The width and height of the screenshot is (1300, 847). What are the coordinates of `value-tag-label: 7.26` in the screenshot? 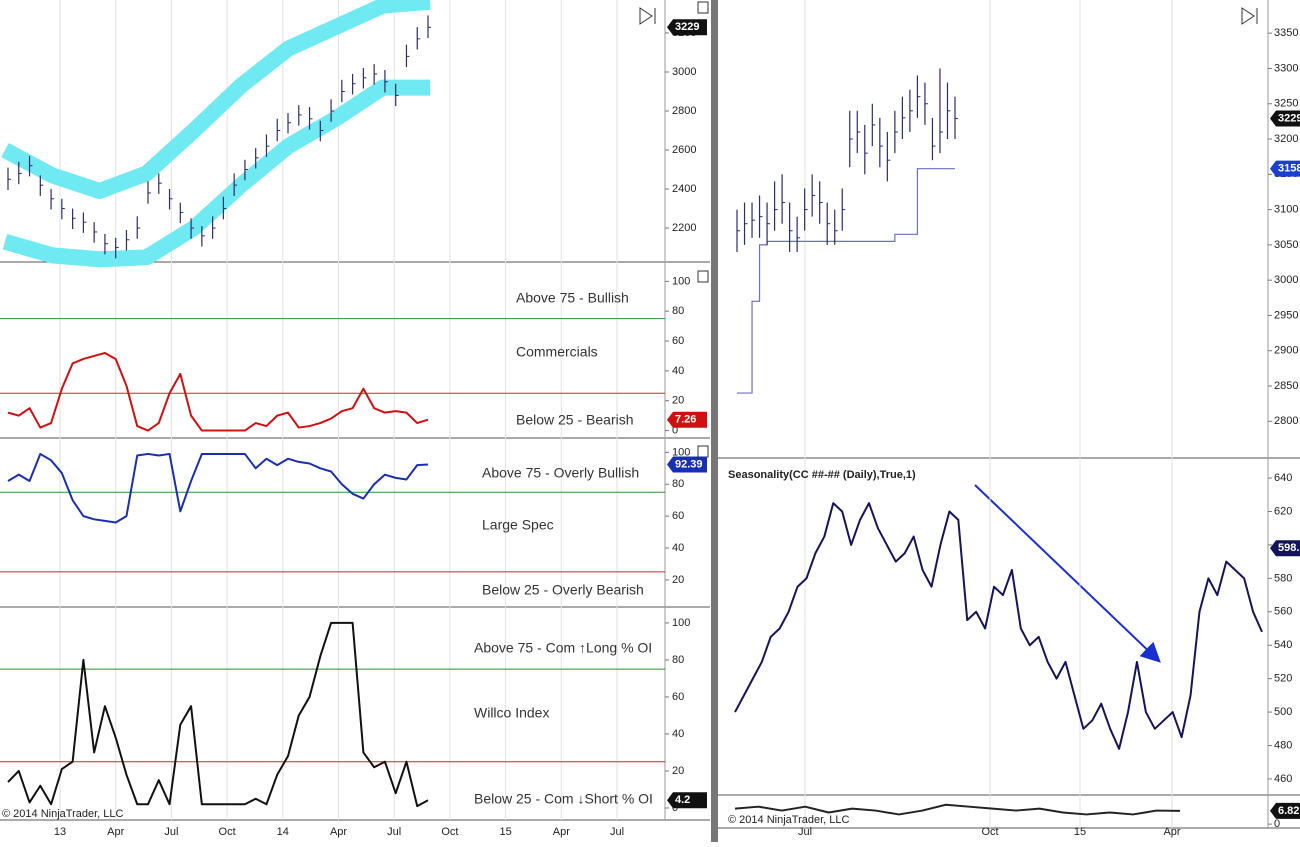 It's located at (685, 420).